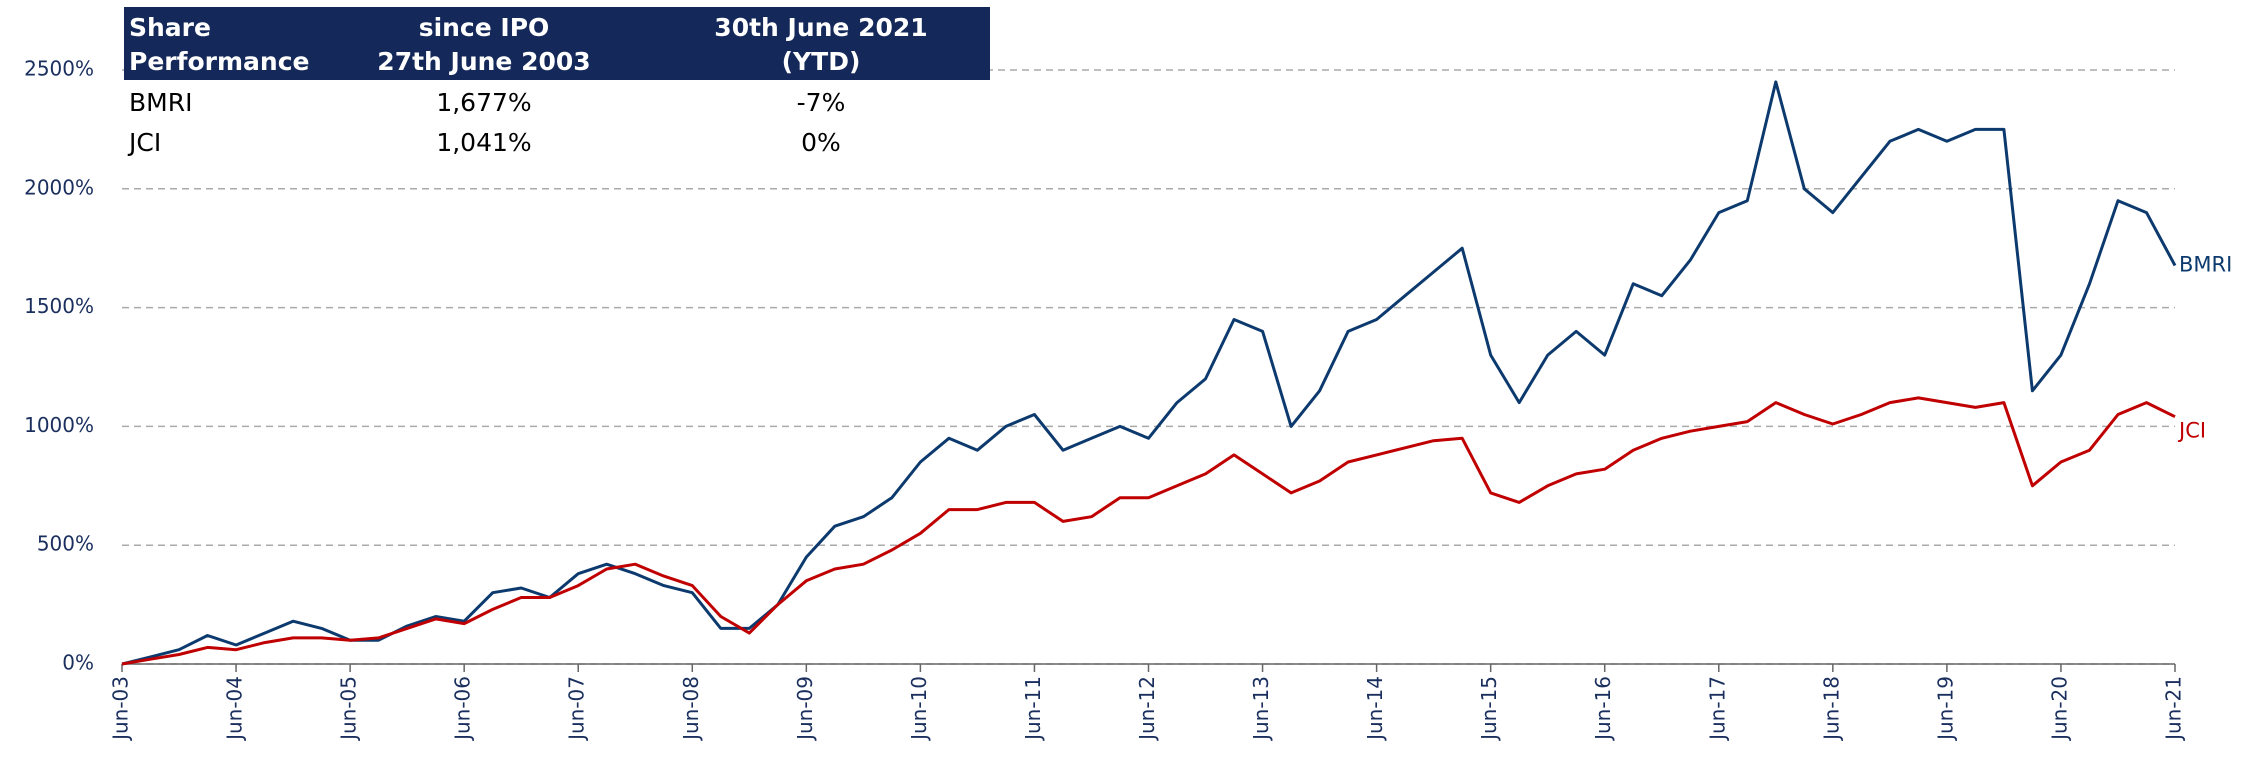 This screenshot has height=761, width=2242. I want to click on x-tick-label: Jun-11, so click(1033, 709).